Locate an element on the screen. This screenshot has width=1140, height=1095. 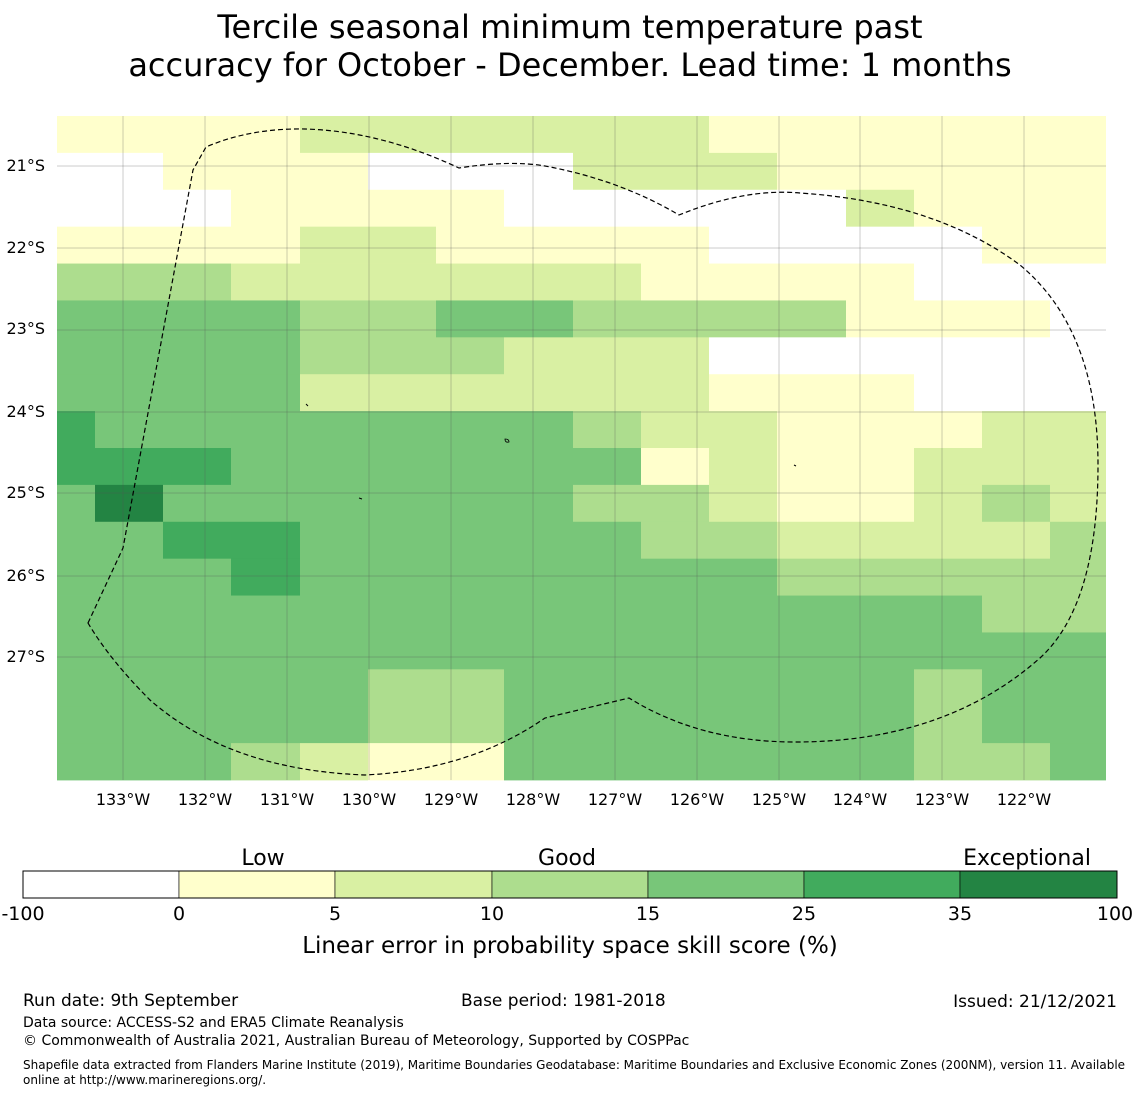
colorbar-category-low: Low is located at coordinates (262, 858).